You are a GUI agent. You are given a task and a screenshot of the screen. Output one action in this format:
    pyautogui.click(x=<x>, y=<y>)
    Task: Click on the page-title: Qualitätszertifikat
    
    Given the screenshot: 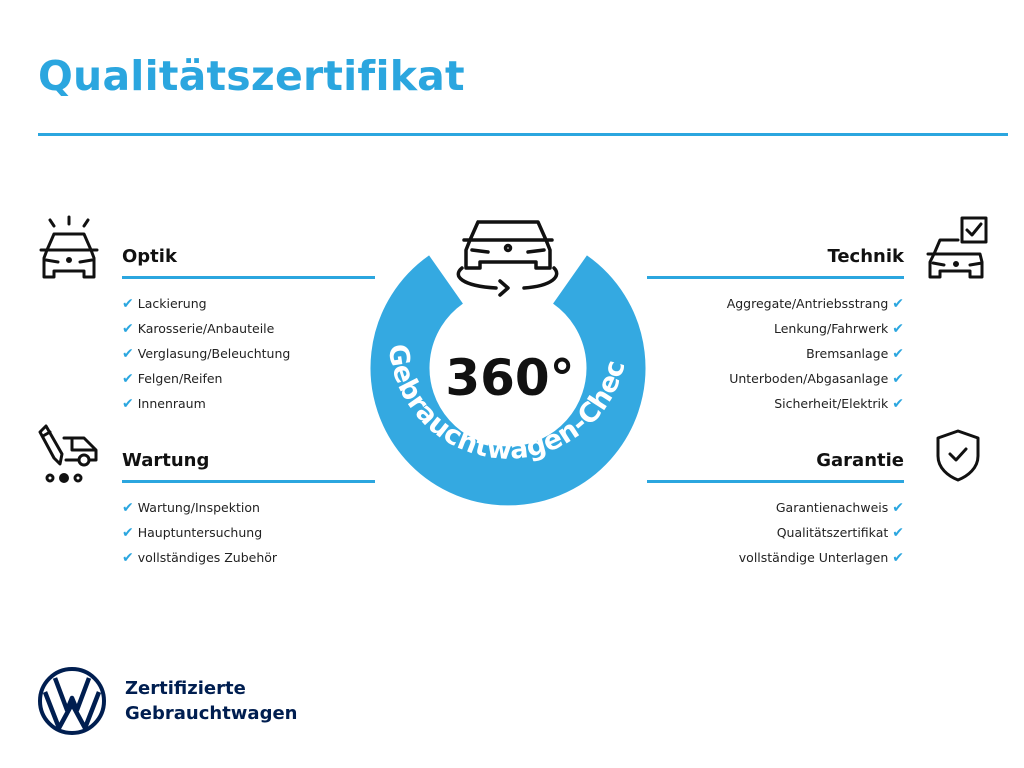 What is the action you would take?
    pyautogui.click(x=251, y=76)
    